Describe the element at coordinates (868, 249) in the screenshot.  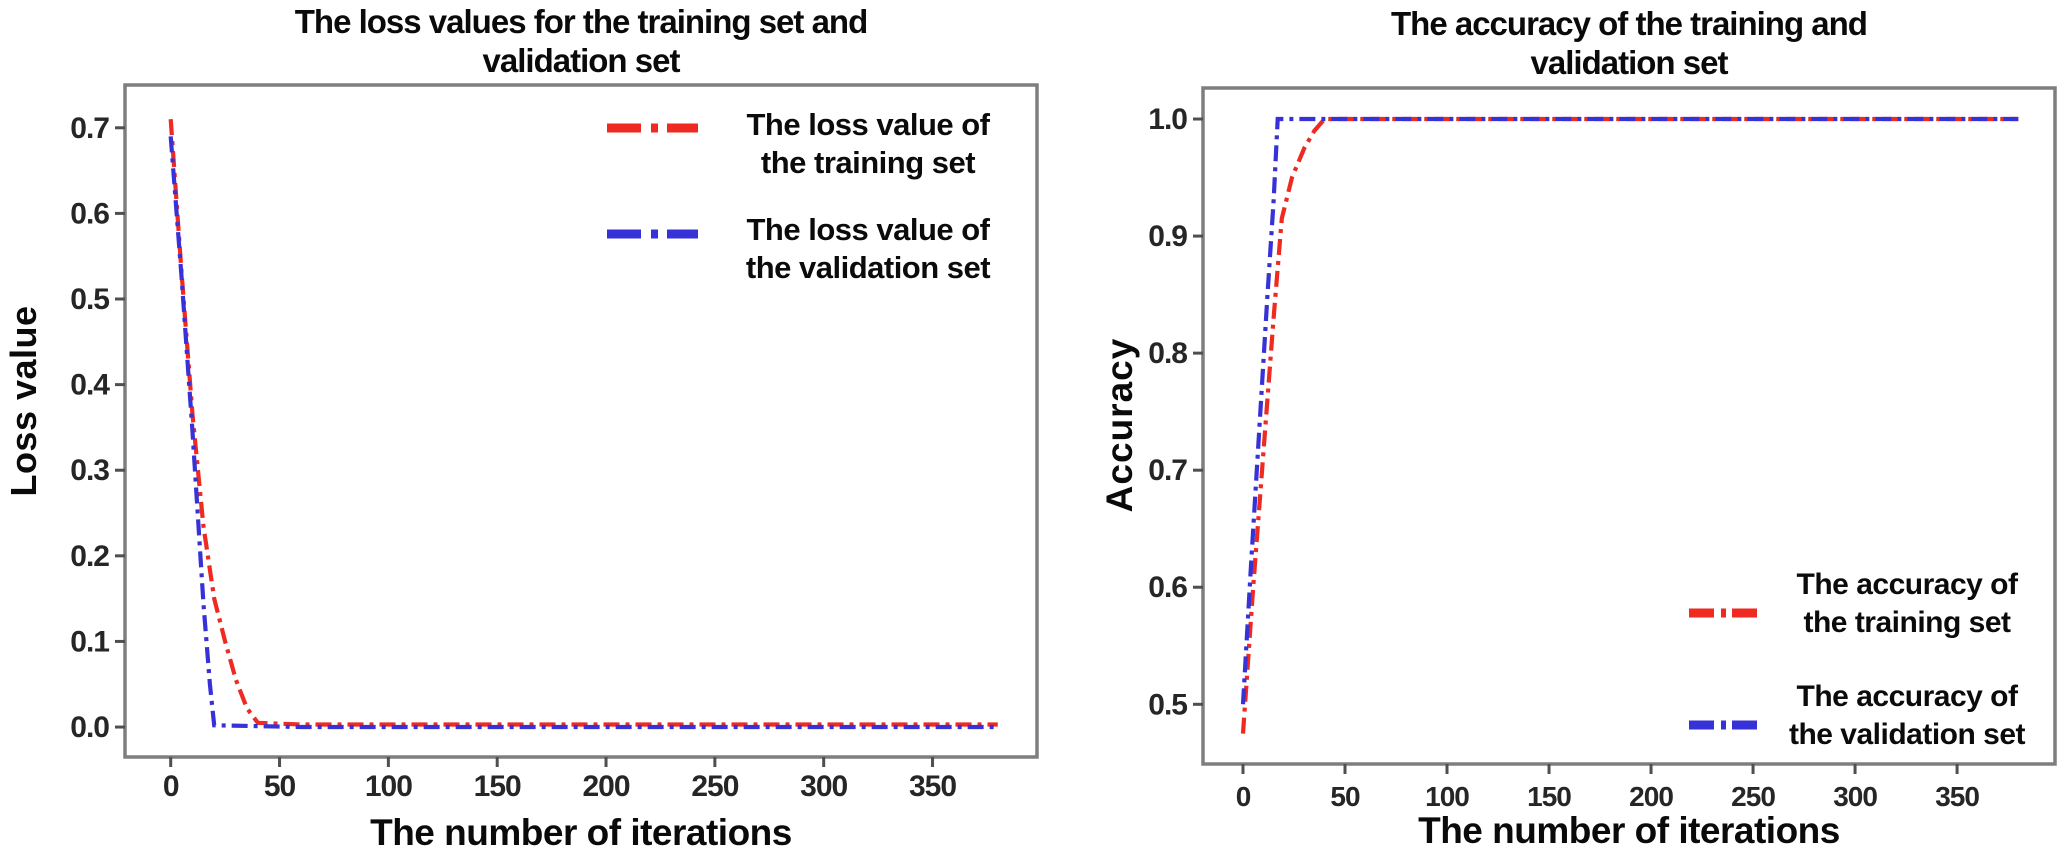
I see `legend-item-validation-loss: The loss value of the validation set` at that location.